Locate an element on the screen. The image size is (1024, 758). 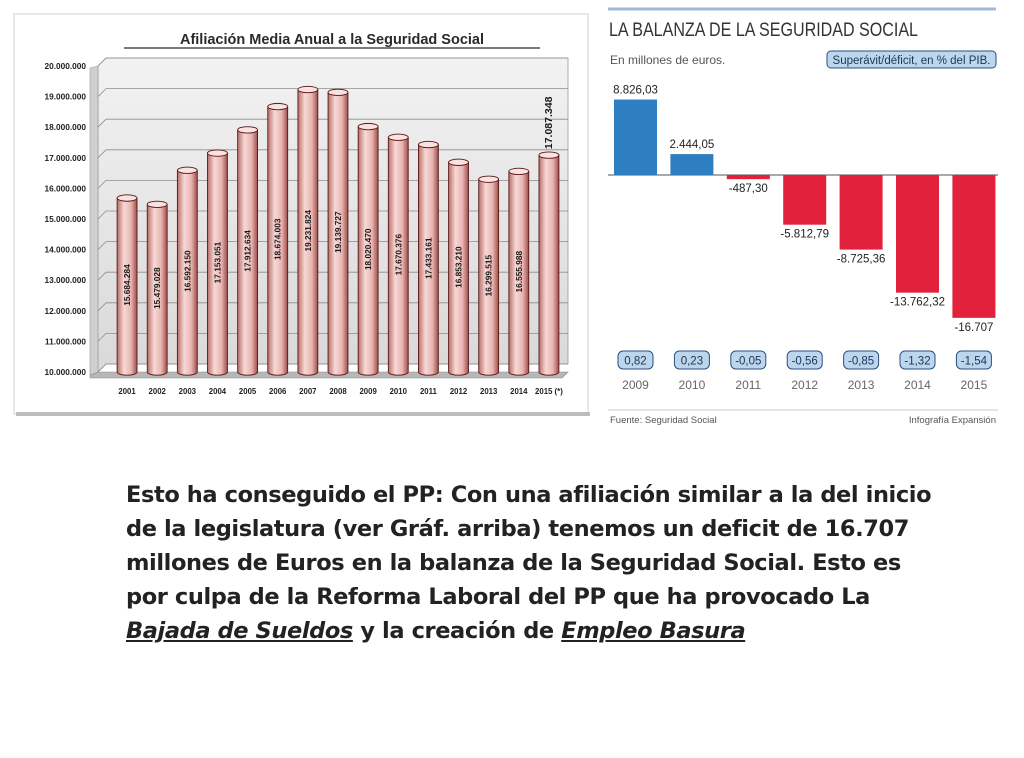
caption-emphasis-sueldos: Bajada de Sueldos is located at coordinates (239, 631).